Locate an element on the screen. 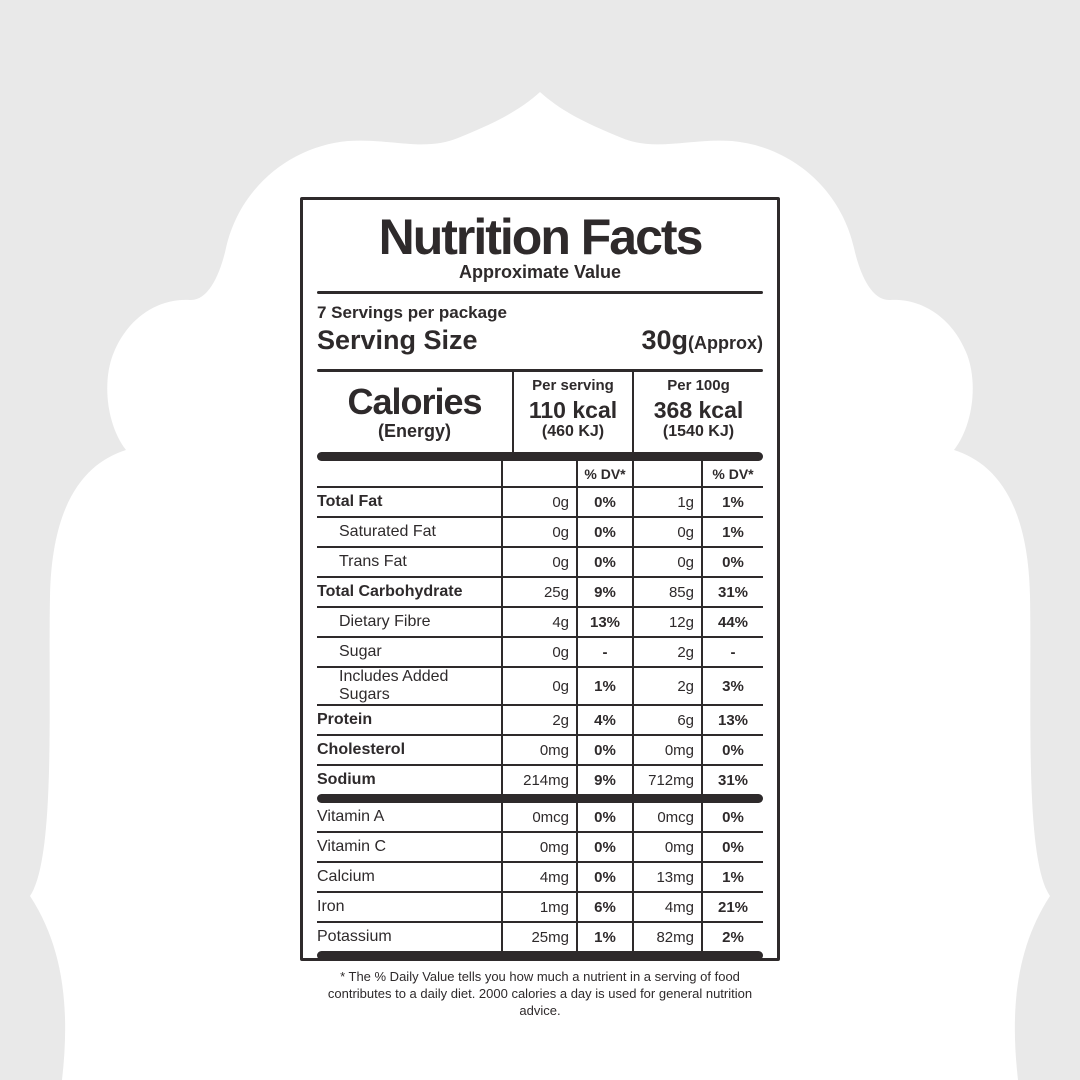  per-100g-dv: 3% is located at coordinates (732, 686).